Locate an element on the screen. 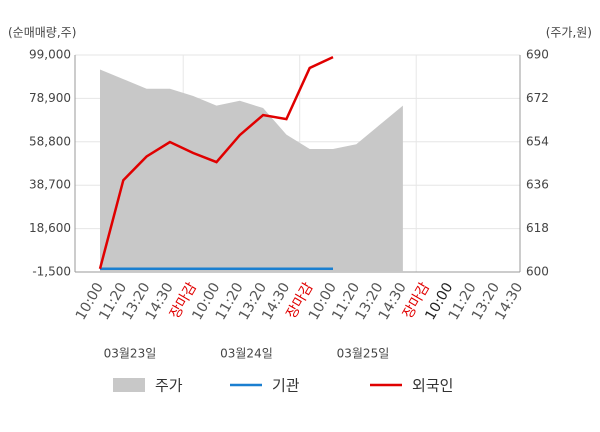 Image resolution: width=600 pixels, height=432 pixels. date-label: 03월24일 is located at coordinates (246, 354).